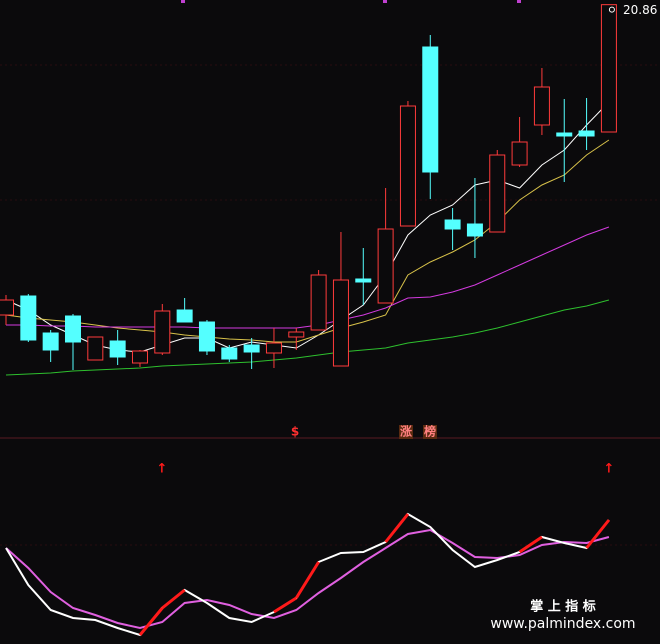 Image resolution: width=660 pixels, height=644 pixels. I want to click on price-pointer, so click(611, 9).